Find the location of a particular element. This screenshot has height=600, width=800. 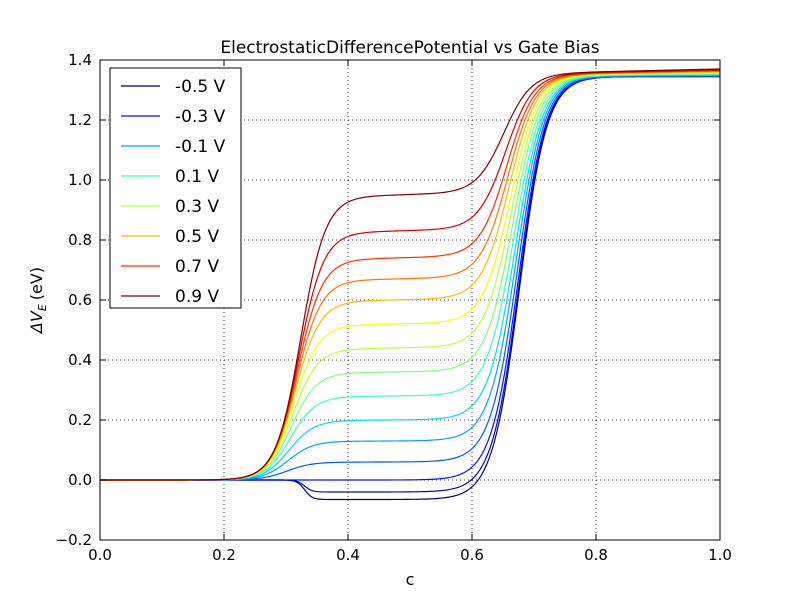

y-tick-label: 1.2 is located at coordinates (80, 120).